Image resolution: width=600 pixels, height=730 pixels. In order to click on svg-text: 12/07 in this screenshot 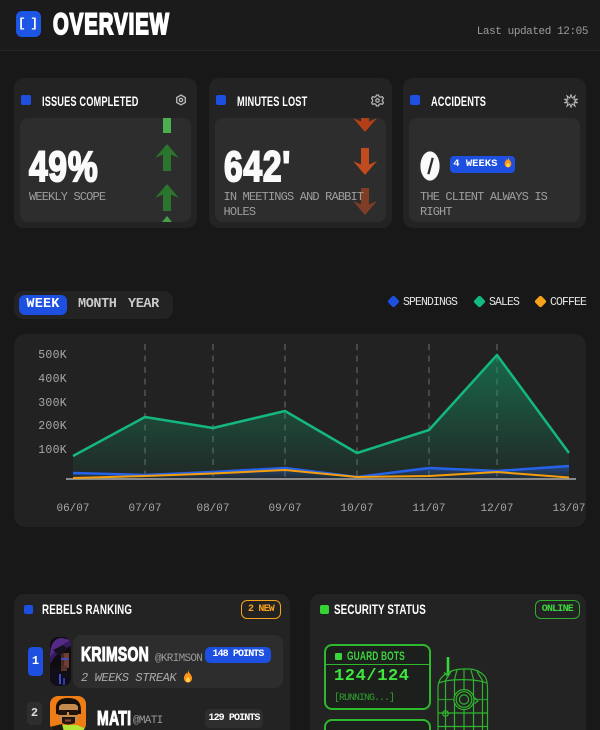, I will do `click(496, 509)`.